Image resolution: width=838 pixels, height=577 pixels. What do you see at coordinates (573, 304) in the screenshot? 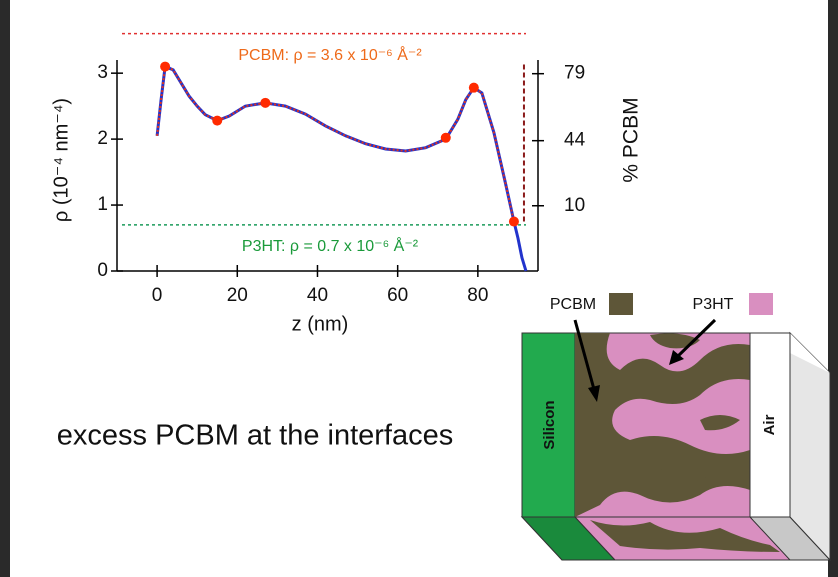
I see `legend-label: PCBM` at bounding box center [573, 304].